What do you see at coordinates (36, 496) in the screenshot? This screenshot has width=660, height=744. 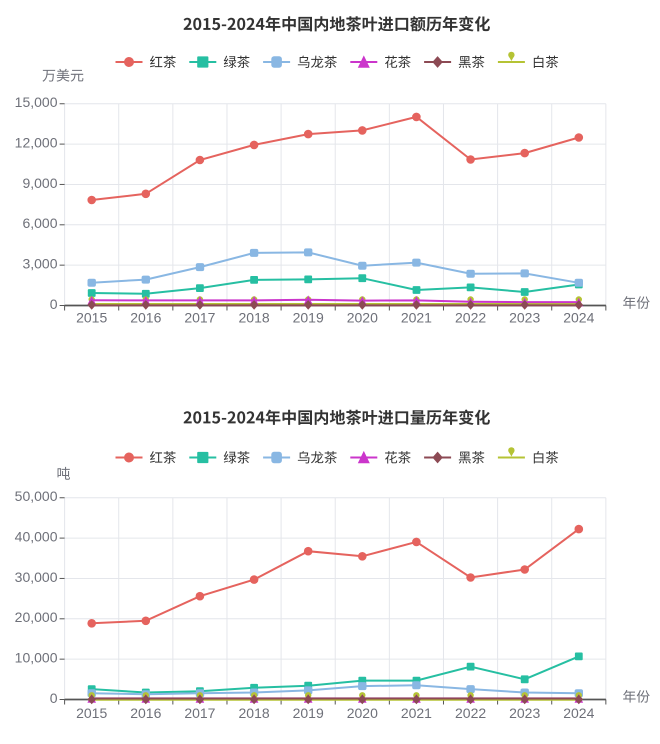 I see `svg-text: 50,000` at bounding box center [36, 496].